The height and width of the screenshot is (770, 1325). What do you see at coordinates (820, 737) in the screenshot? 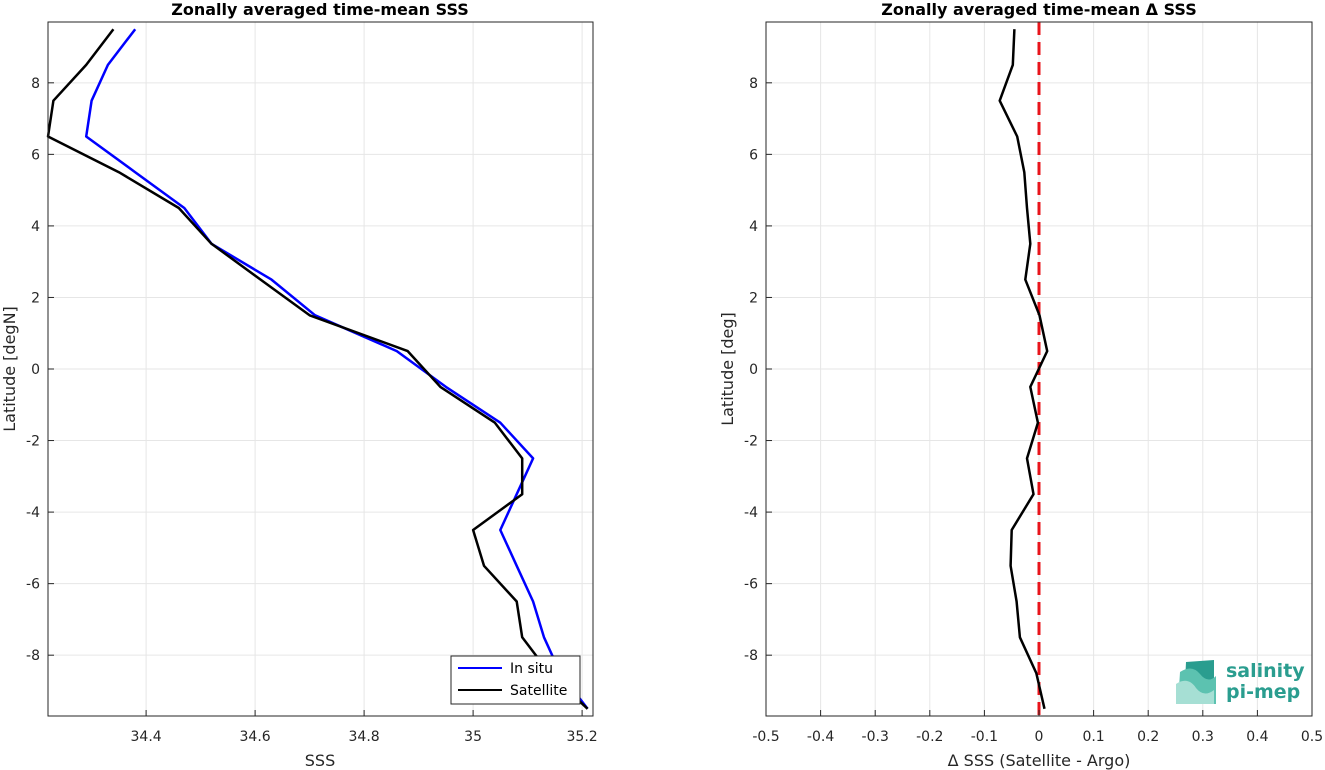
I see `delta-x-tick-label: -0.4` at bounding box center [820, 737].